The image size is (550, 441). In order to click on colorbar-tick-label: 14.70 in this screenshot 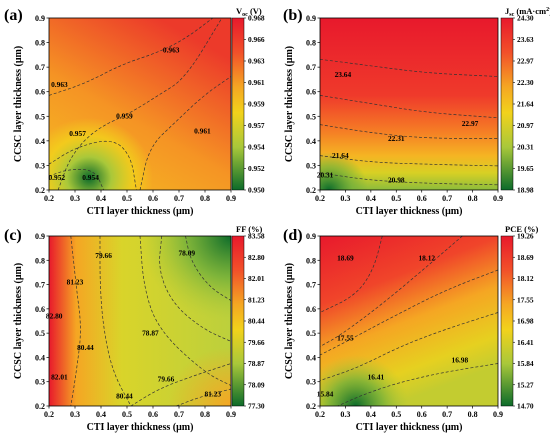, I will do `click(525, 406)`.